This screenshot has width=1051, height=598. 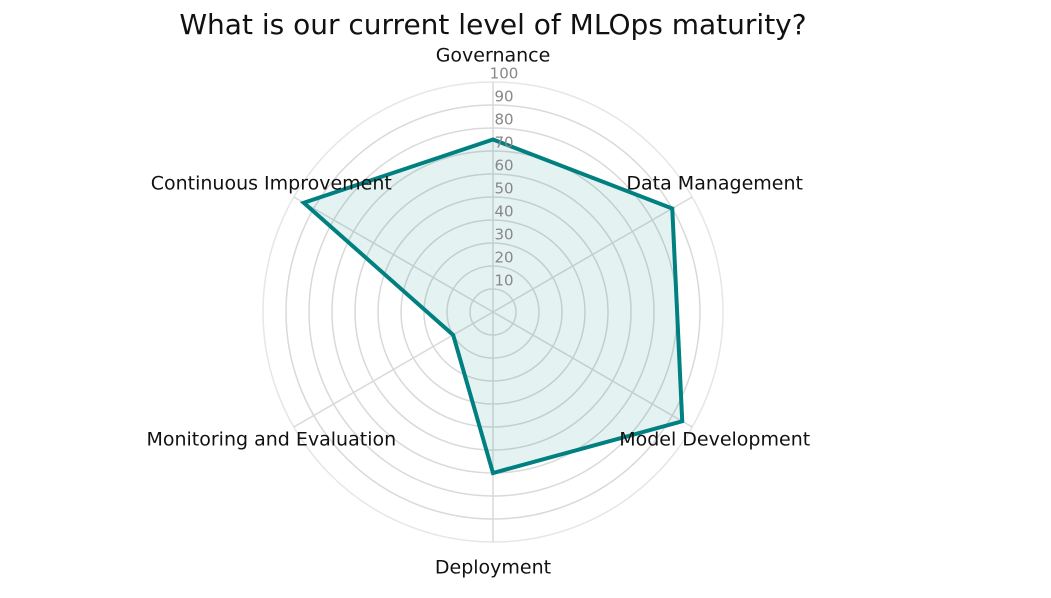 I want to click on axis-label: Monitoring and Evaluation, so click(x=271, y=440).